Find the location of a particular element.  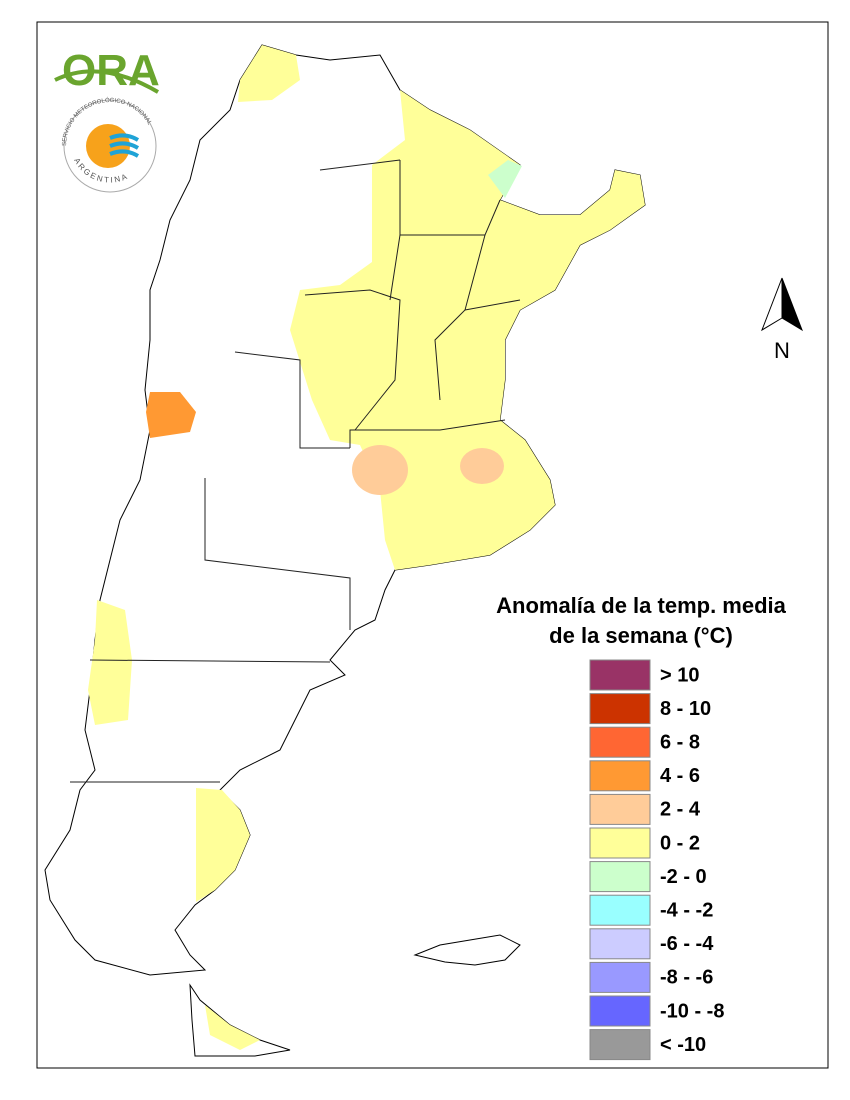

tierra-del-fuego-east is located at coordinates (232, 1027).